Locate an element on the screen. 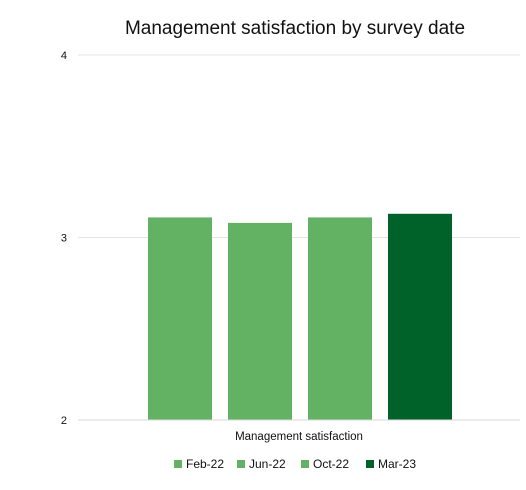 Image resolution: width=526 pixels, height=490 pixels. legend-item: Oct-22 is located at coordinates (325, 464).